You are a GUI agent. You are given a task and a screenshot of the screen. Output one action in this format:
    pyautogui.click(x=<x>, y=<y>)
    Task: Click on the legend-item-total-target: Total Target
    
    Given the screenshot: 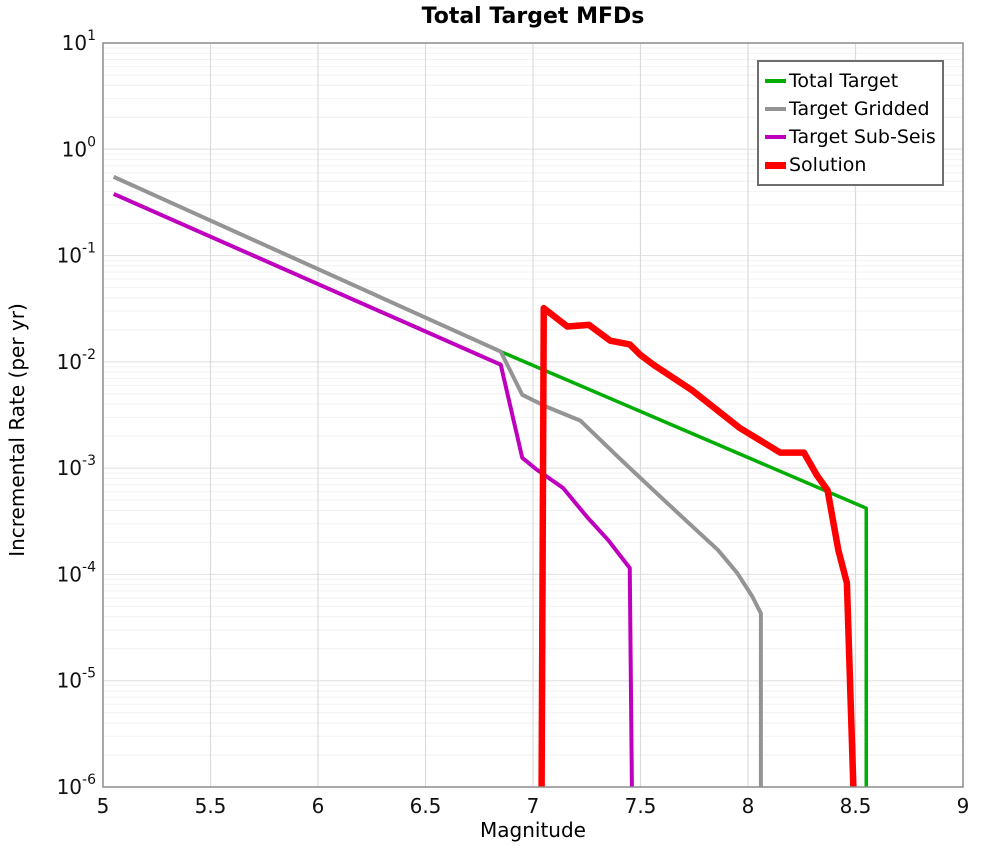 What is the action you would take?
    pyautogui.click(x=850, y=81)
    